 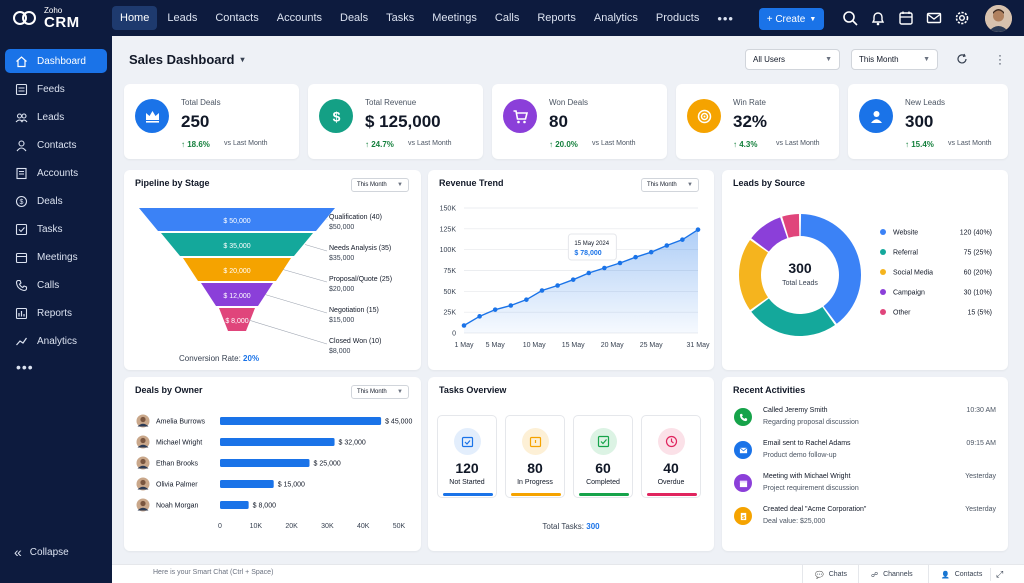 I want to click on deals-owner-filter-select: This Month ▼, so click(x=380, y=392).